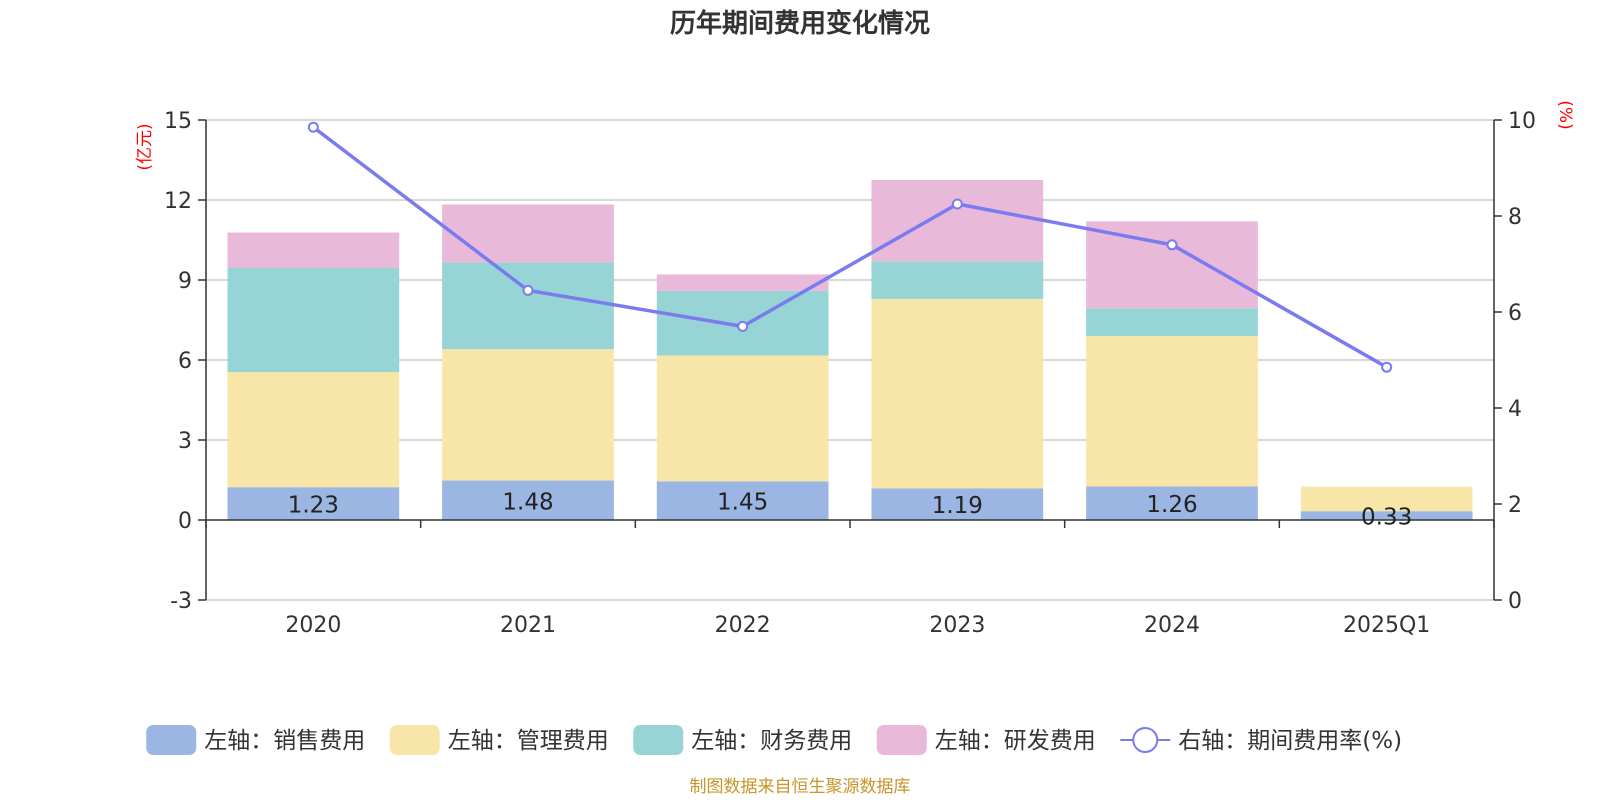 The height and width of the screenshot is (800, 1600). I want to click on data-labels: 1.23 1.48 1.45 1.19 1.26 0.33, so click(850, 509).